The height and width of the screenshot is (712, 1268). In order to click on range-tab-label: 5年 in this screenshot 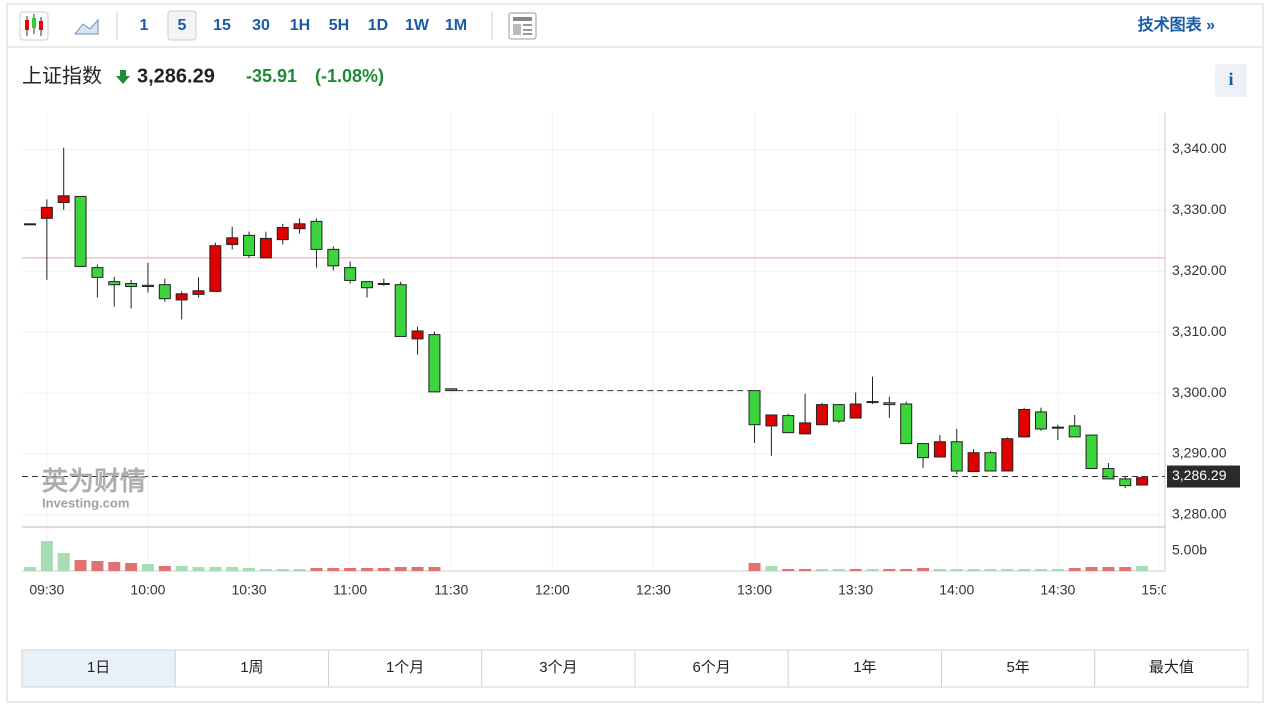, I will do `click(1017, 667)`.